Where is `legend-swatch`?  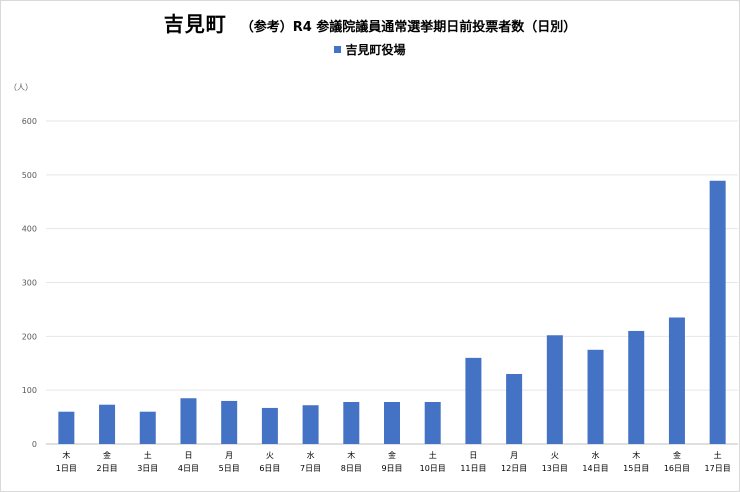 legend-swatch is located at coordinates (338, 49).